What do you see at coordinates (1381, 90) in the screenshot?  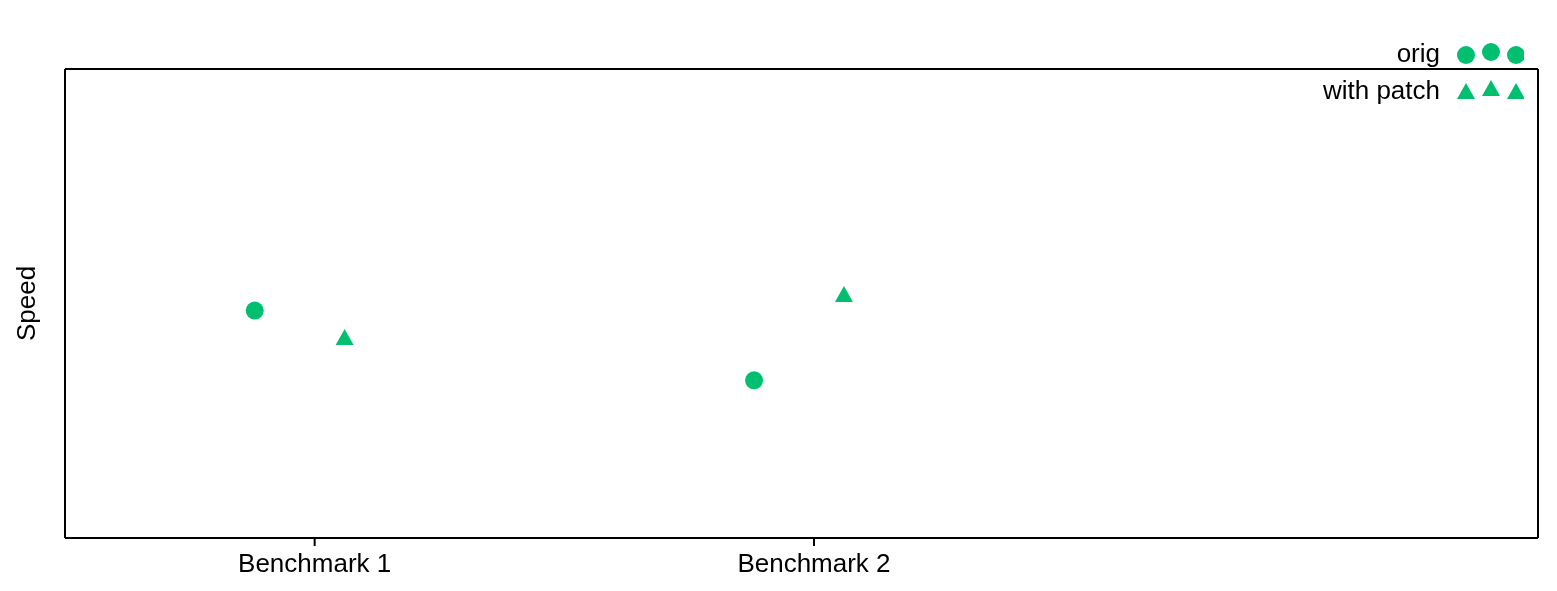 I see `legend-label: with patch` at bounding box center [1381, 90].